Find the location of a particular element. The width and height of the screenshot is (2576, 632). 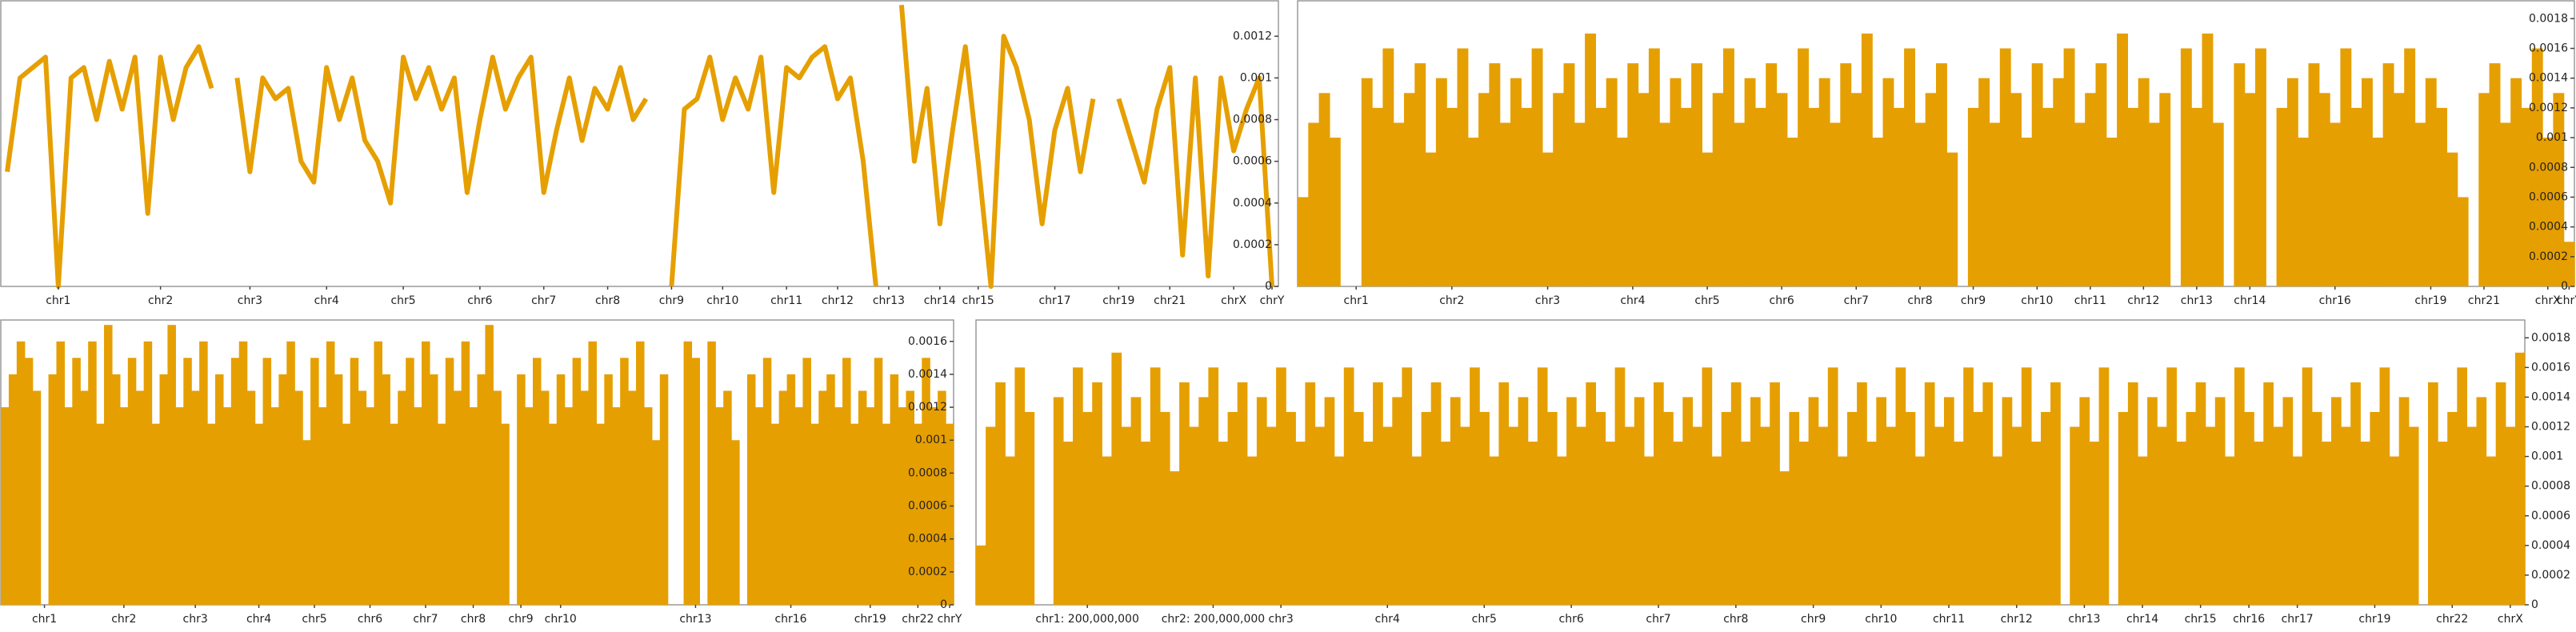

y-tick-label: 0.0004 is located at coordinates (1252, 203).